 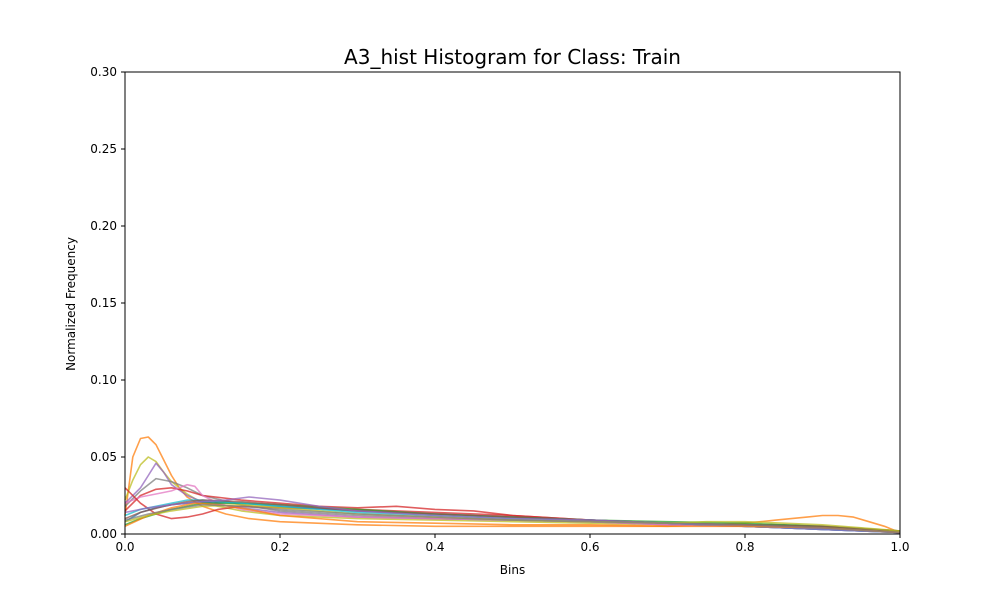 I want to click on y-axis-label: Normalized Frequency, so click(x=71, y=304).